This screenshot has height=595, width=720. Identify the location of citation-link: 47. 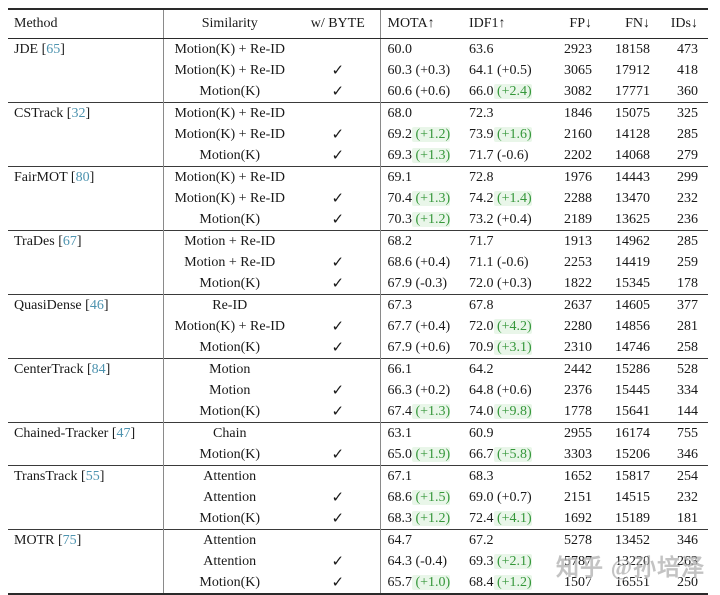
(123, 433).